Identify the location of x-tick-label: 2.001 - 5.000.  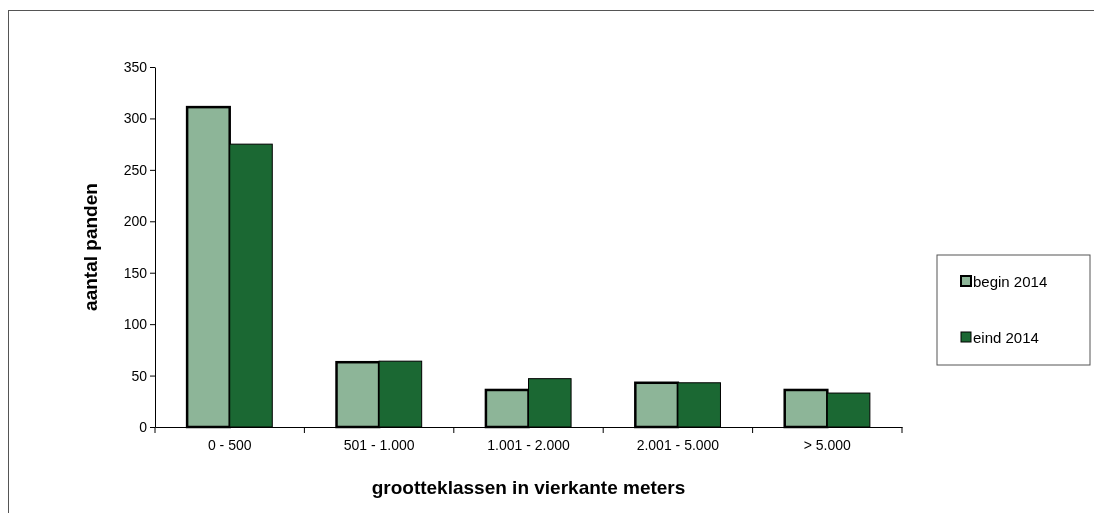
(678, 444).